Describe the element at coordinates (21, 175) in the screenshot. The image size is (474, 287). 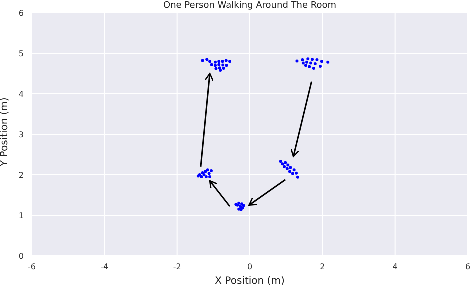
I see `y-tick-label: 2` at that location.